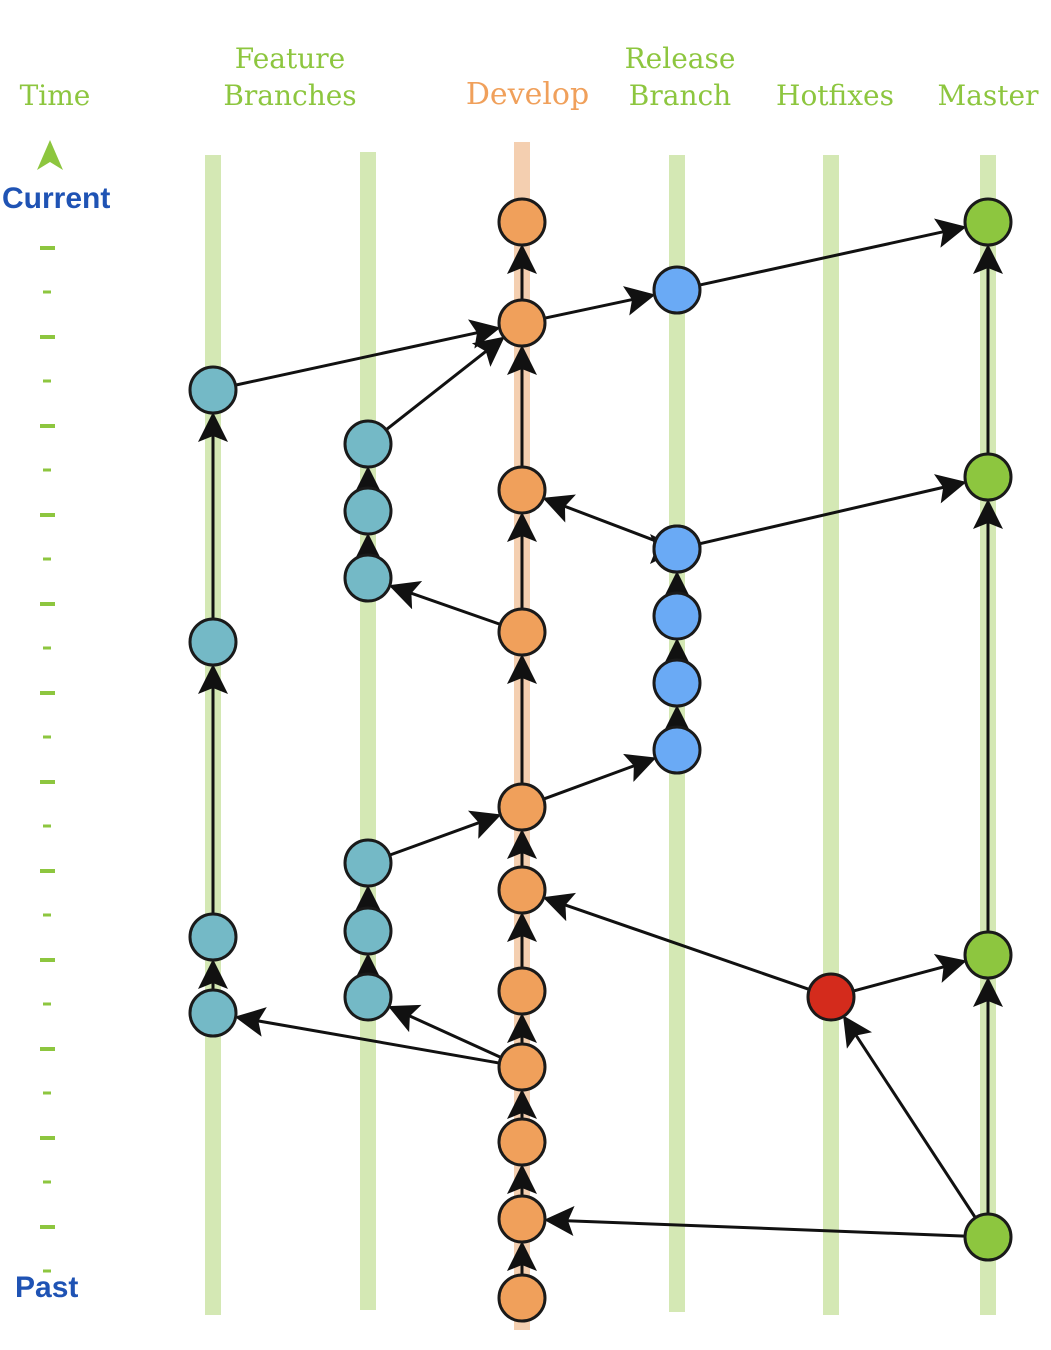  What do you see at coordinates (600, 303) in the screenshot?
I see `commit-arrow-d9-r6` at bounding box center [600, 303].